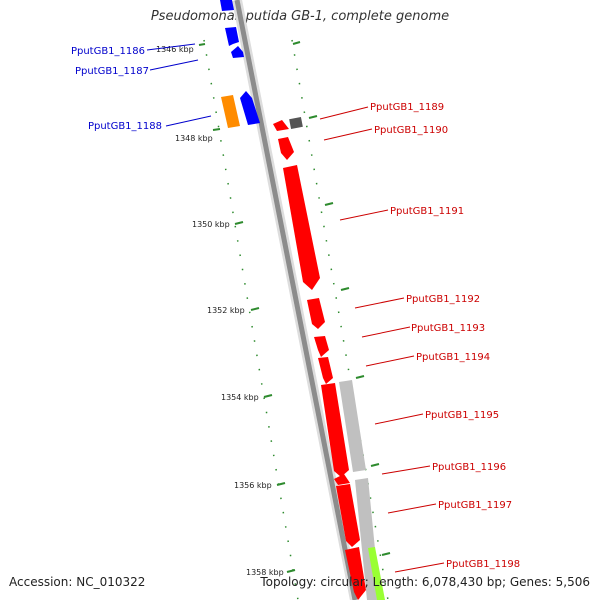  I want to click on gene-label-1197: PputGB1_1197, so click(475, 505).